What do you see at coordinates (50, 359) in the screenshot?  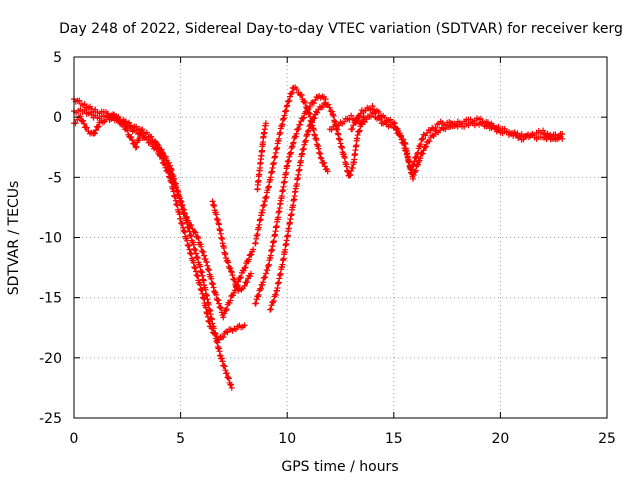 I see `y-tick-label: -20` at bounding box center [50, 359].